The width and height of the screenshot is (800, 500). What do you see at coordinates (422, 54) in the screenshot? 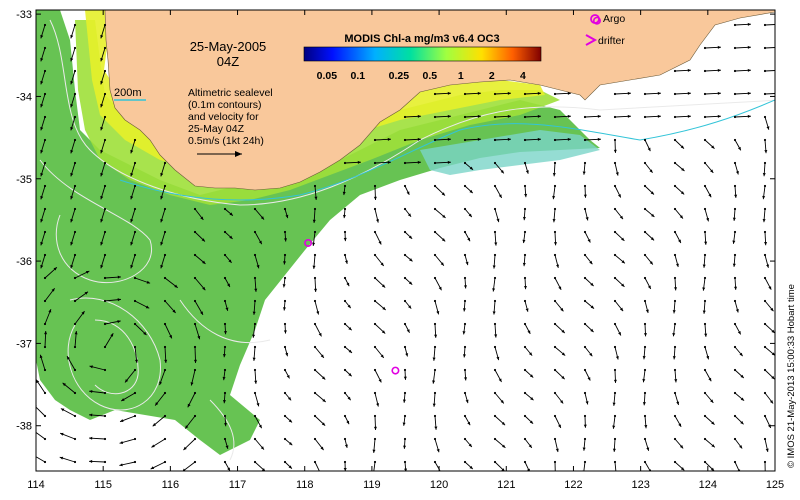
I see `colorbar` at bounding box center [422, 54].